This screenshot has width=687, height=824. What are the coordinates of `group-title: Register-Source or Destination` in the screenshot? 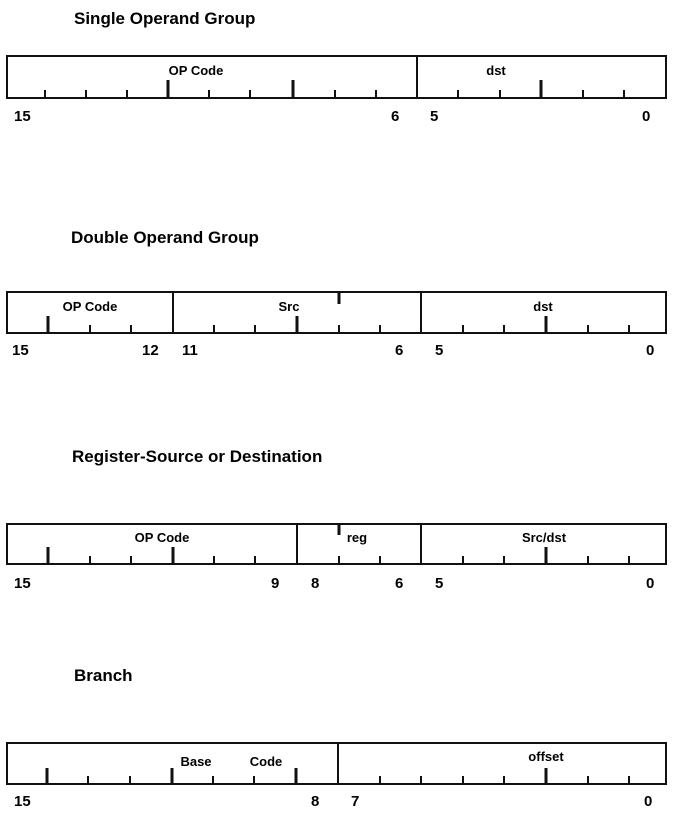 It's located at (197, 456).